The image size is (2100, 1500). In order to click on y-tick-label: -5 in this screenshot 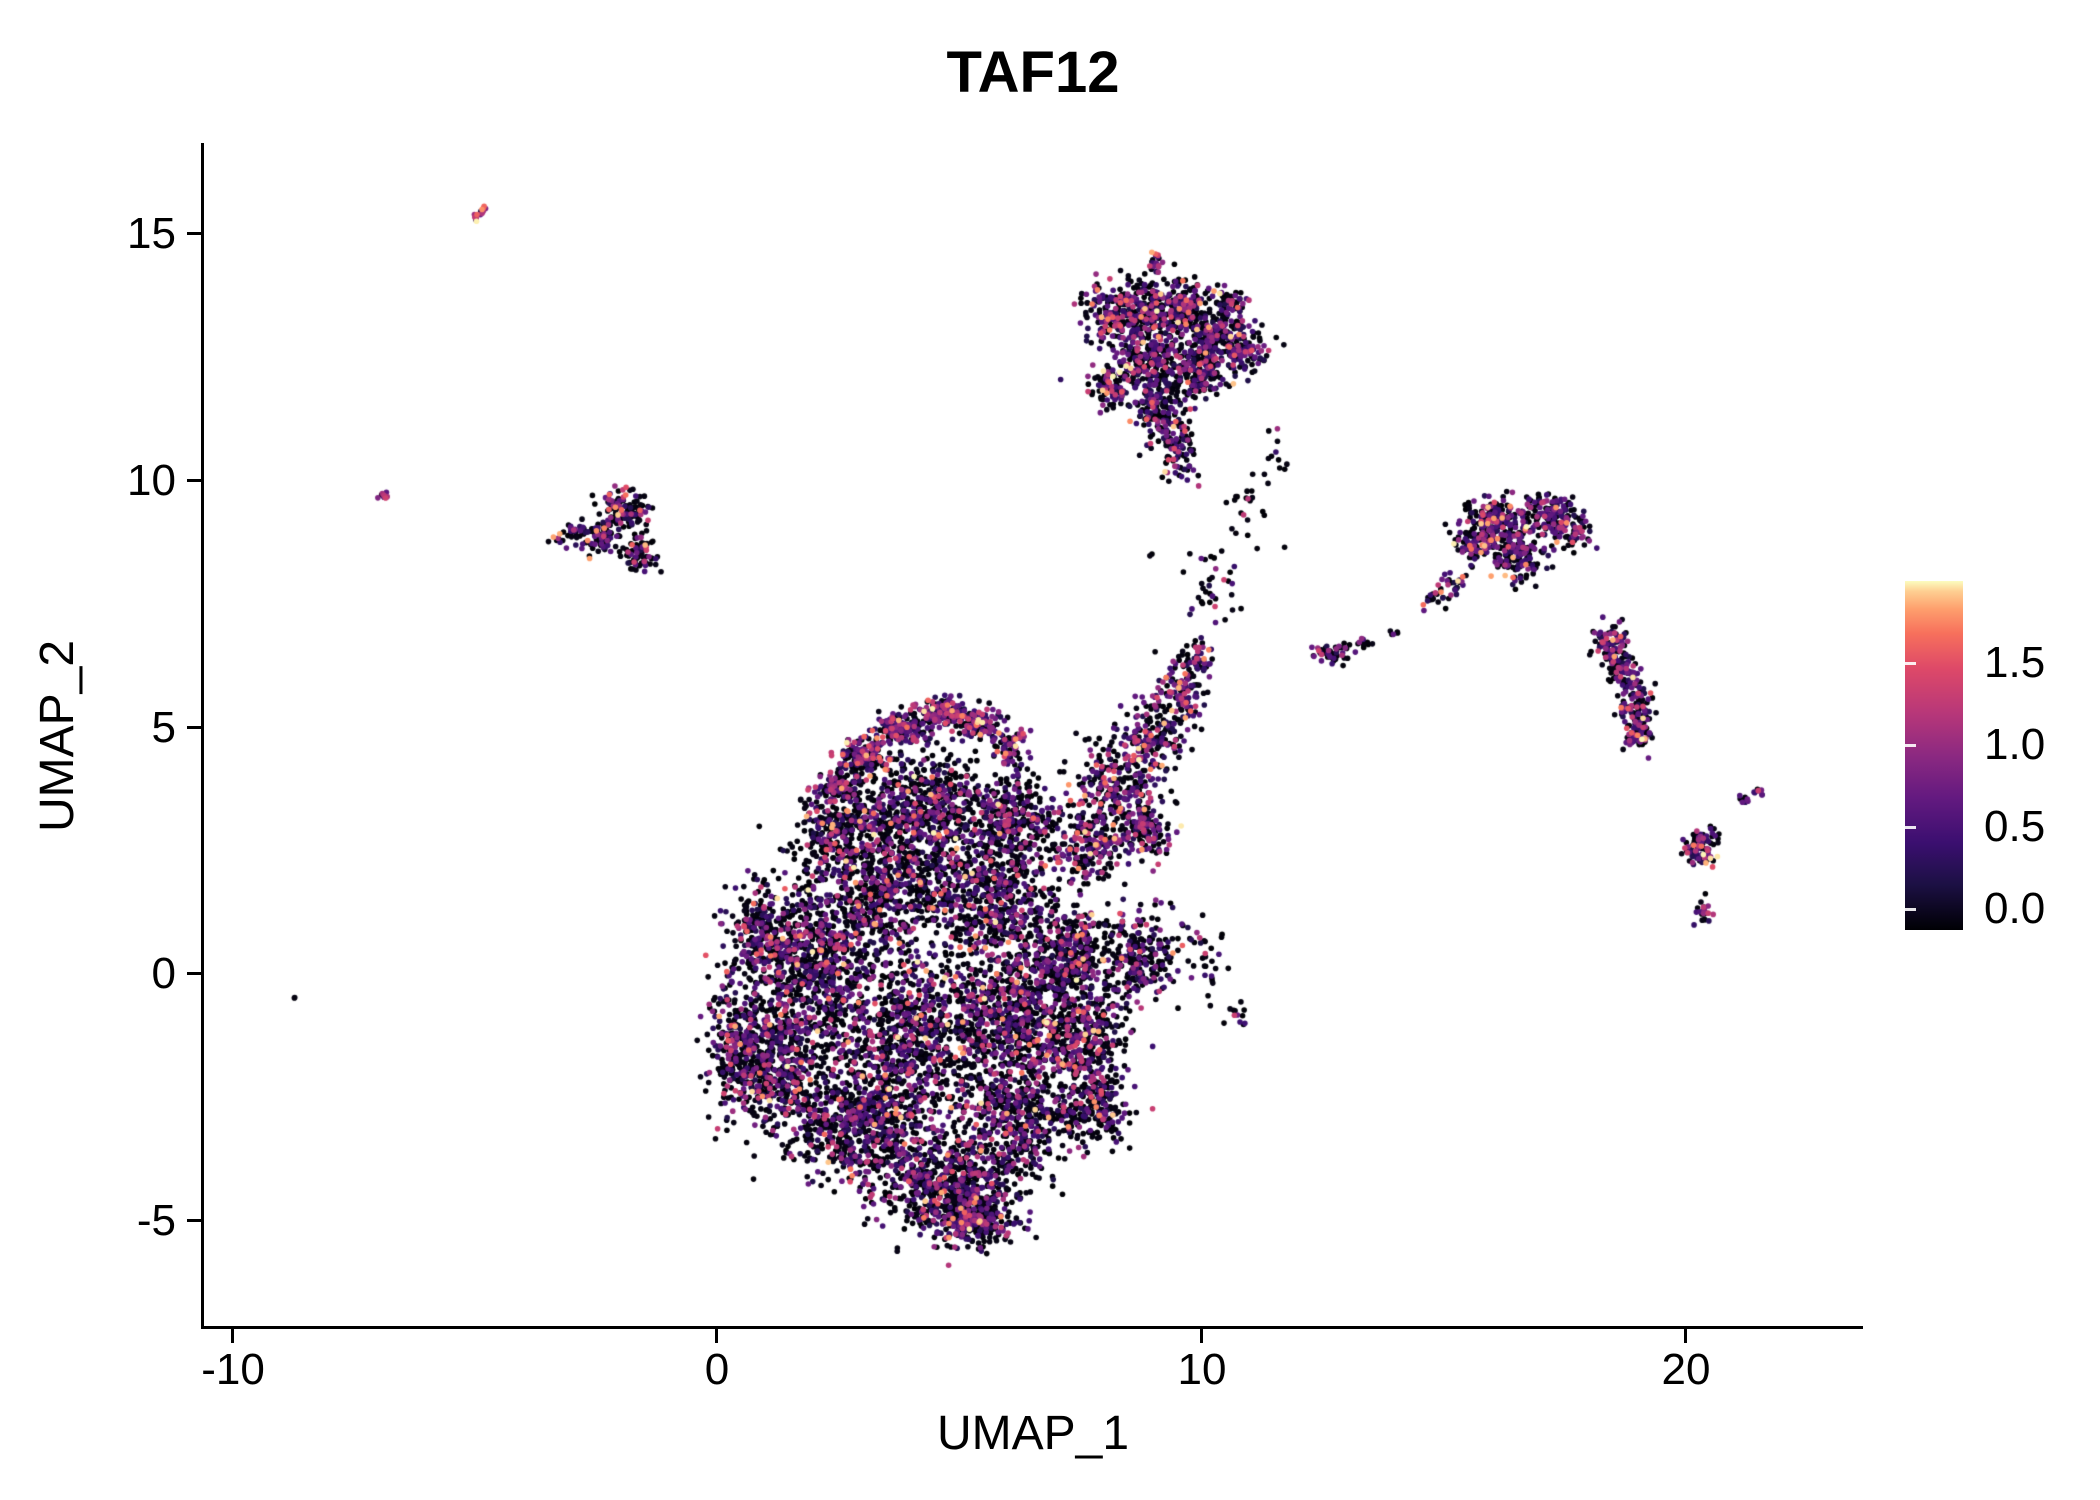, I will do `click(156, 1220)`.